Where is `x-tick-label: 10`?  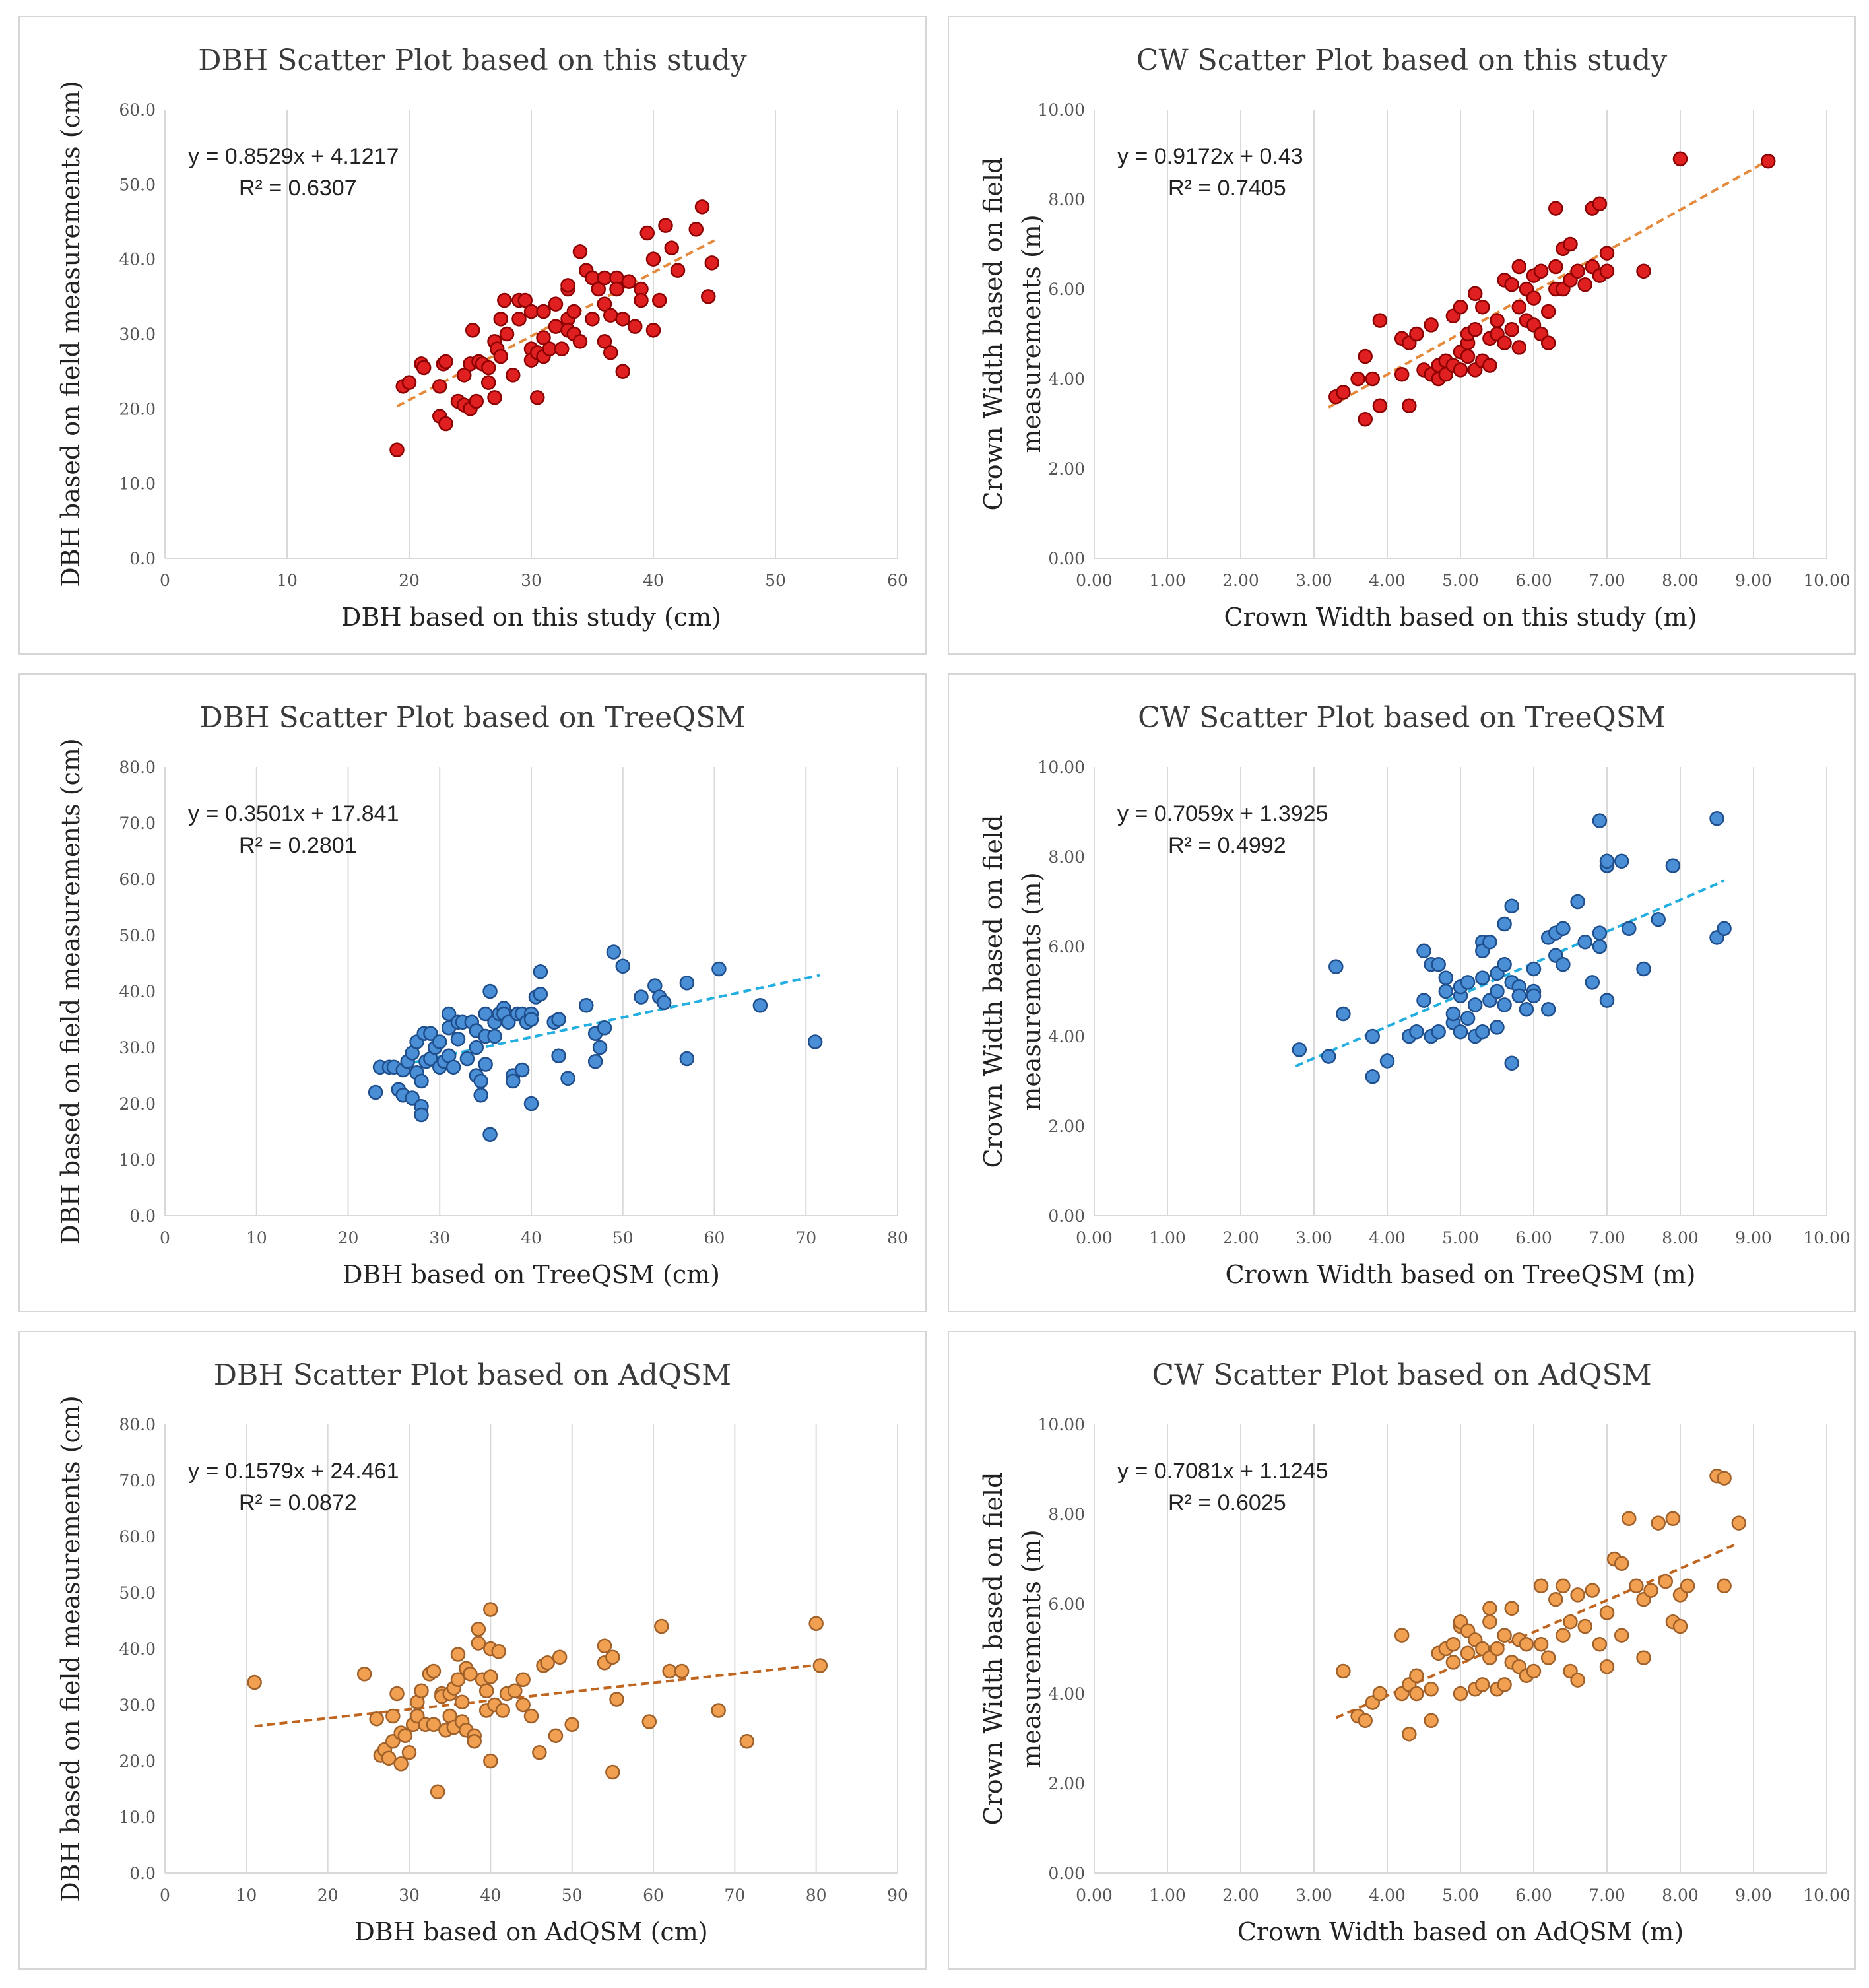
x-tick-label: 10 is located at coordinates (287, 580).